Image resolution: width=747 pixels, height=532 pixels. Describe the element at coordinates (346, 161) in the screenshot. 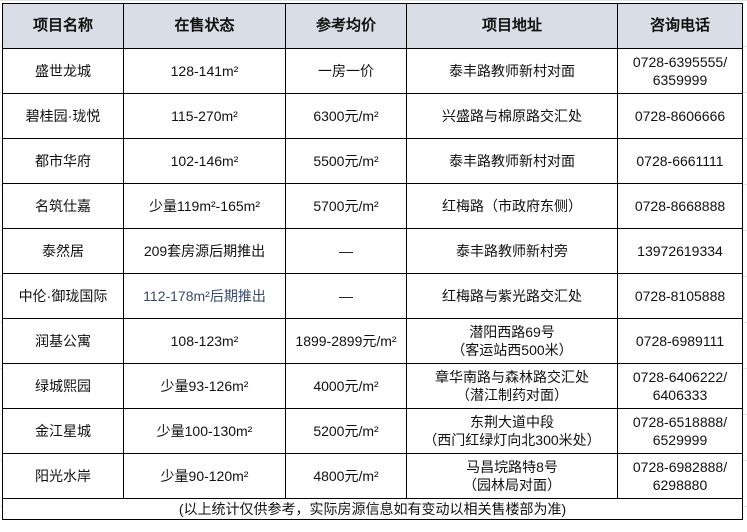

I see `reference-price: 5500元/m²` at that location.